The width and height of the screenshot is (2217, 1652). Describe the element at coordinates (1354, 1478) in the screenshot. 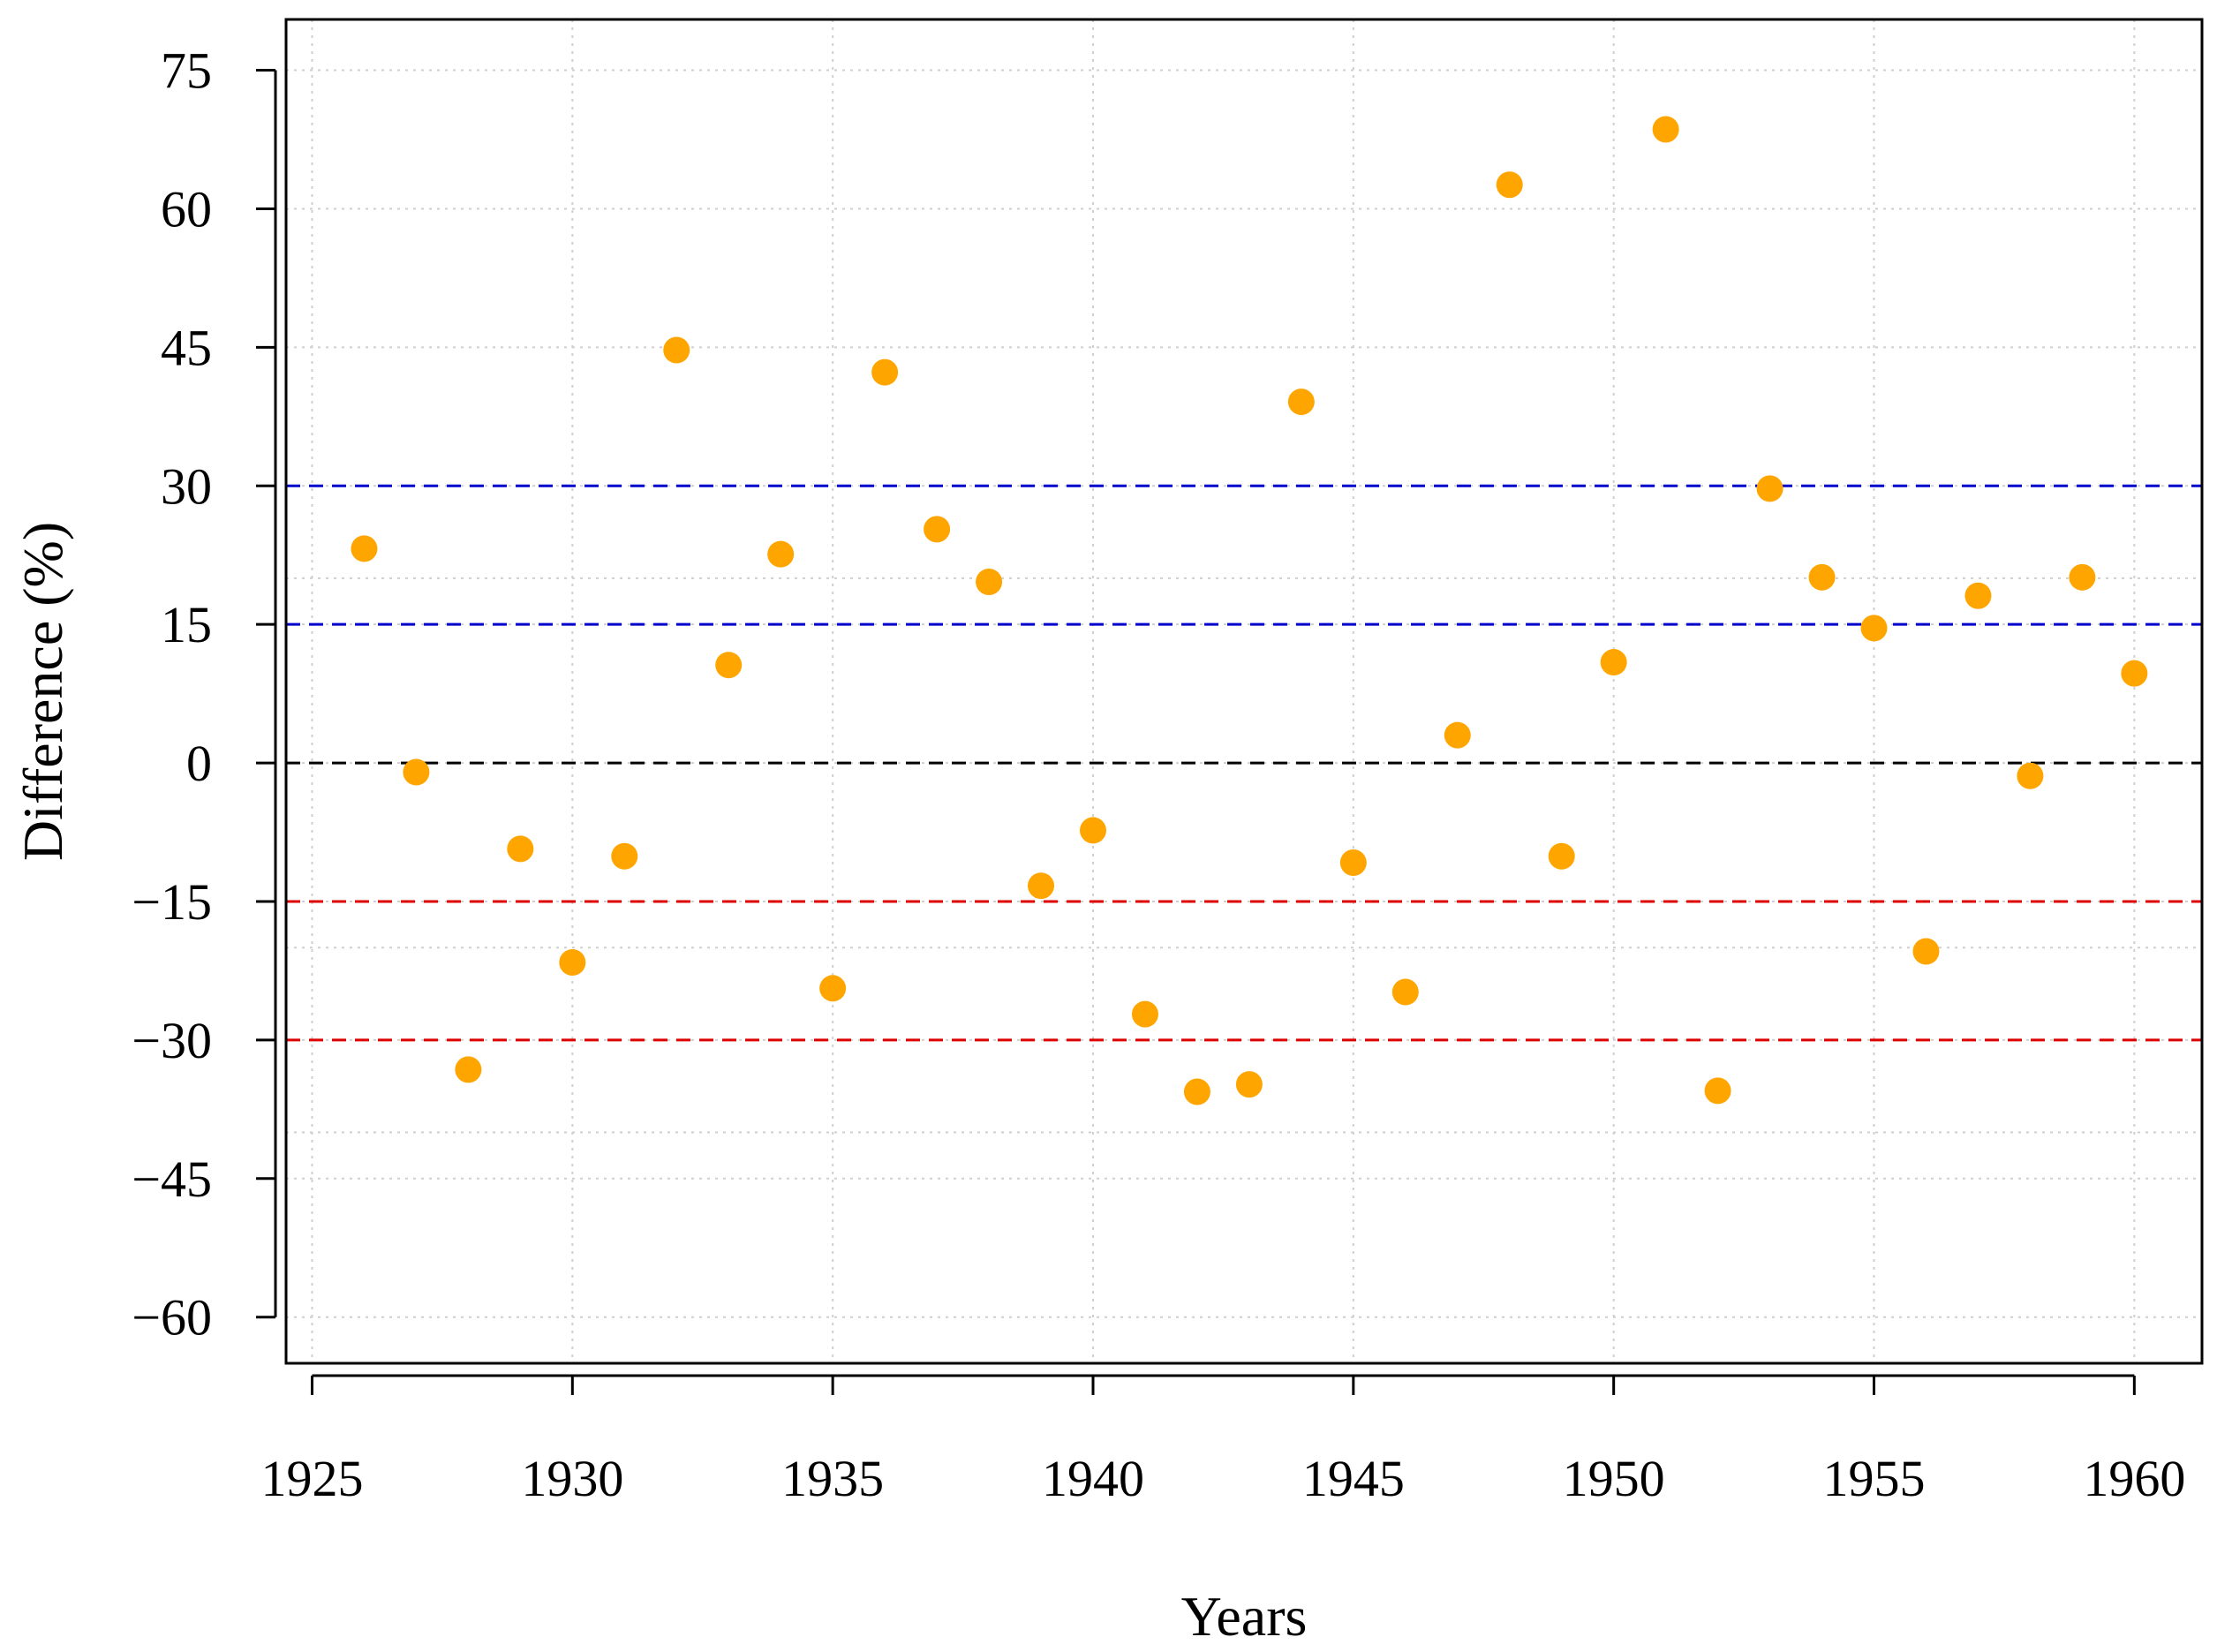

I see `x-tick-label: 1945` at that location.